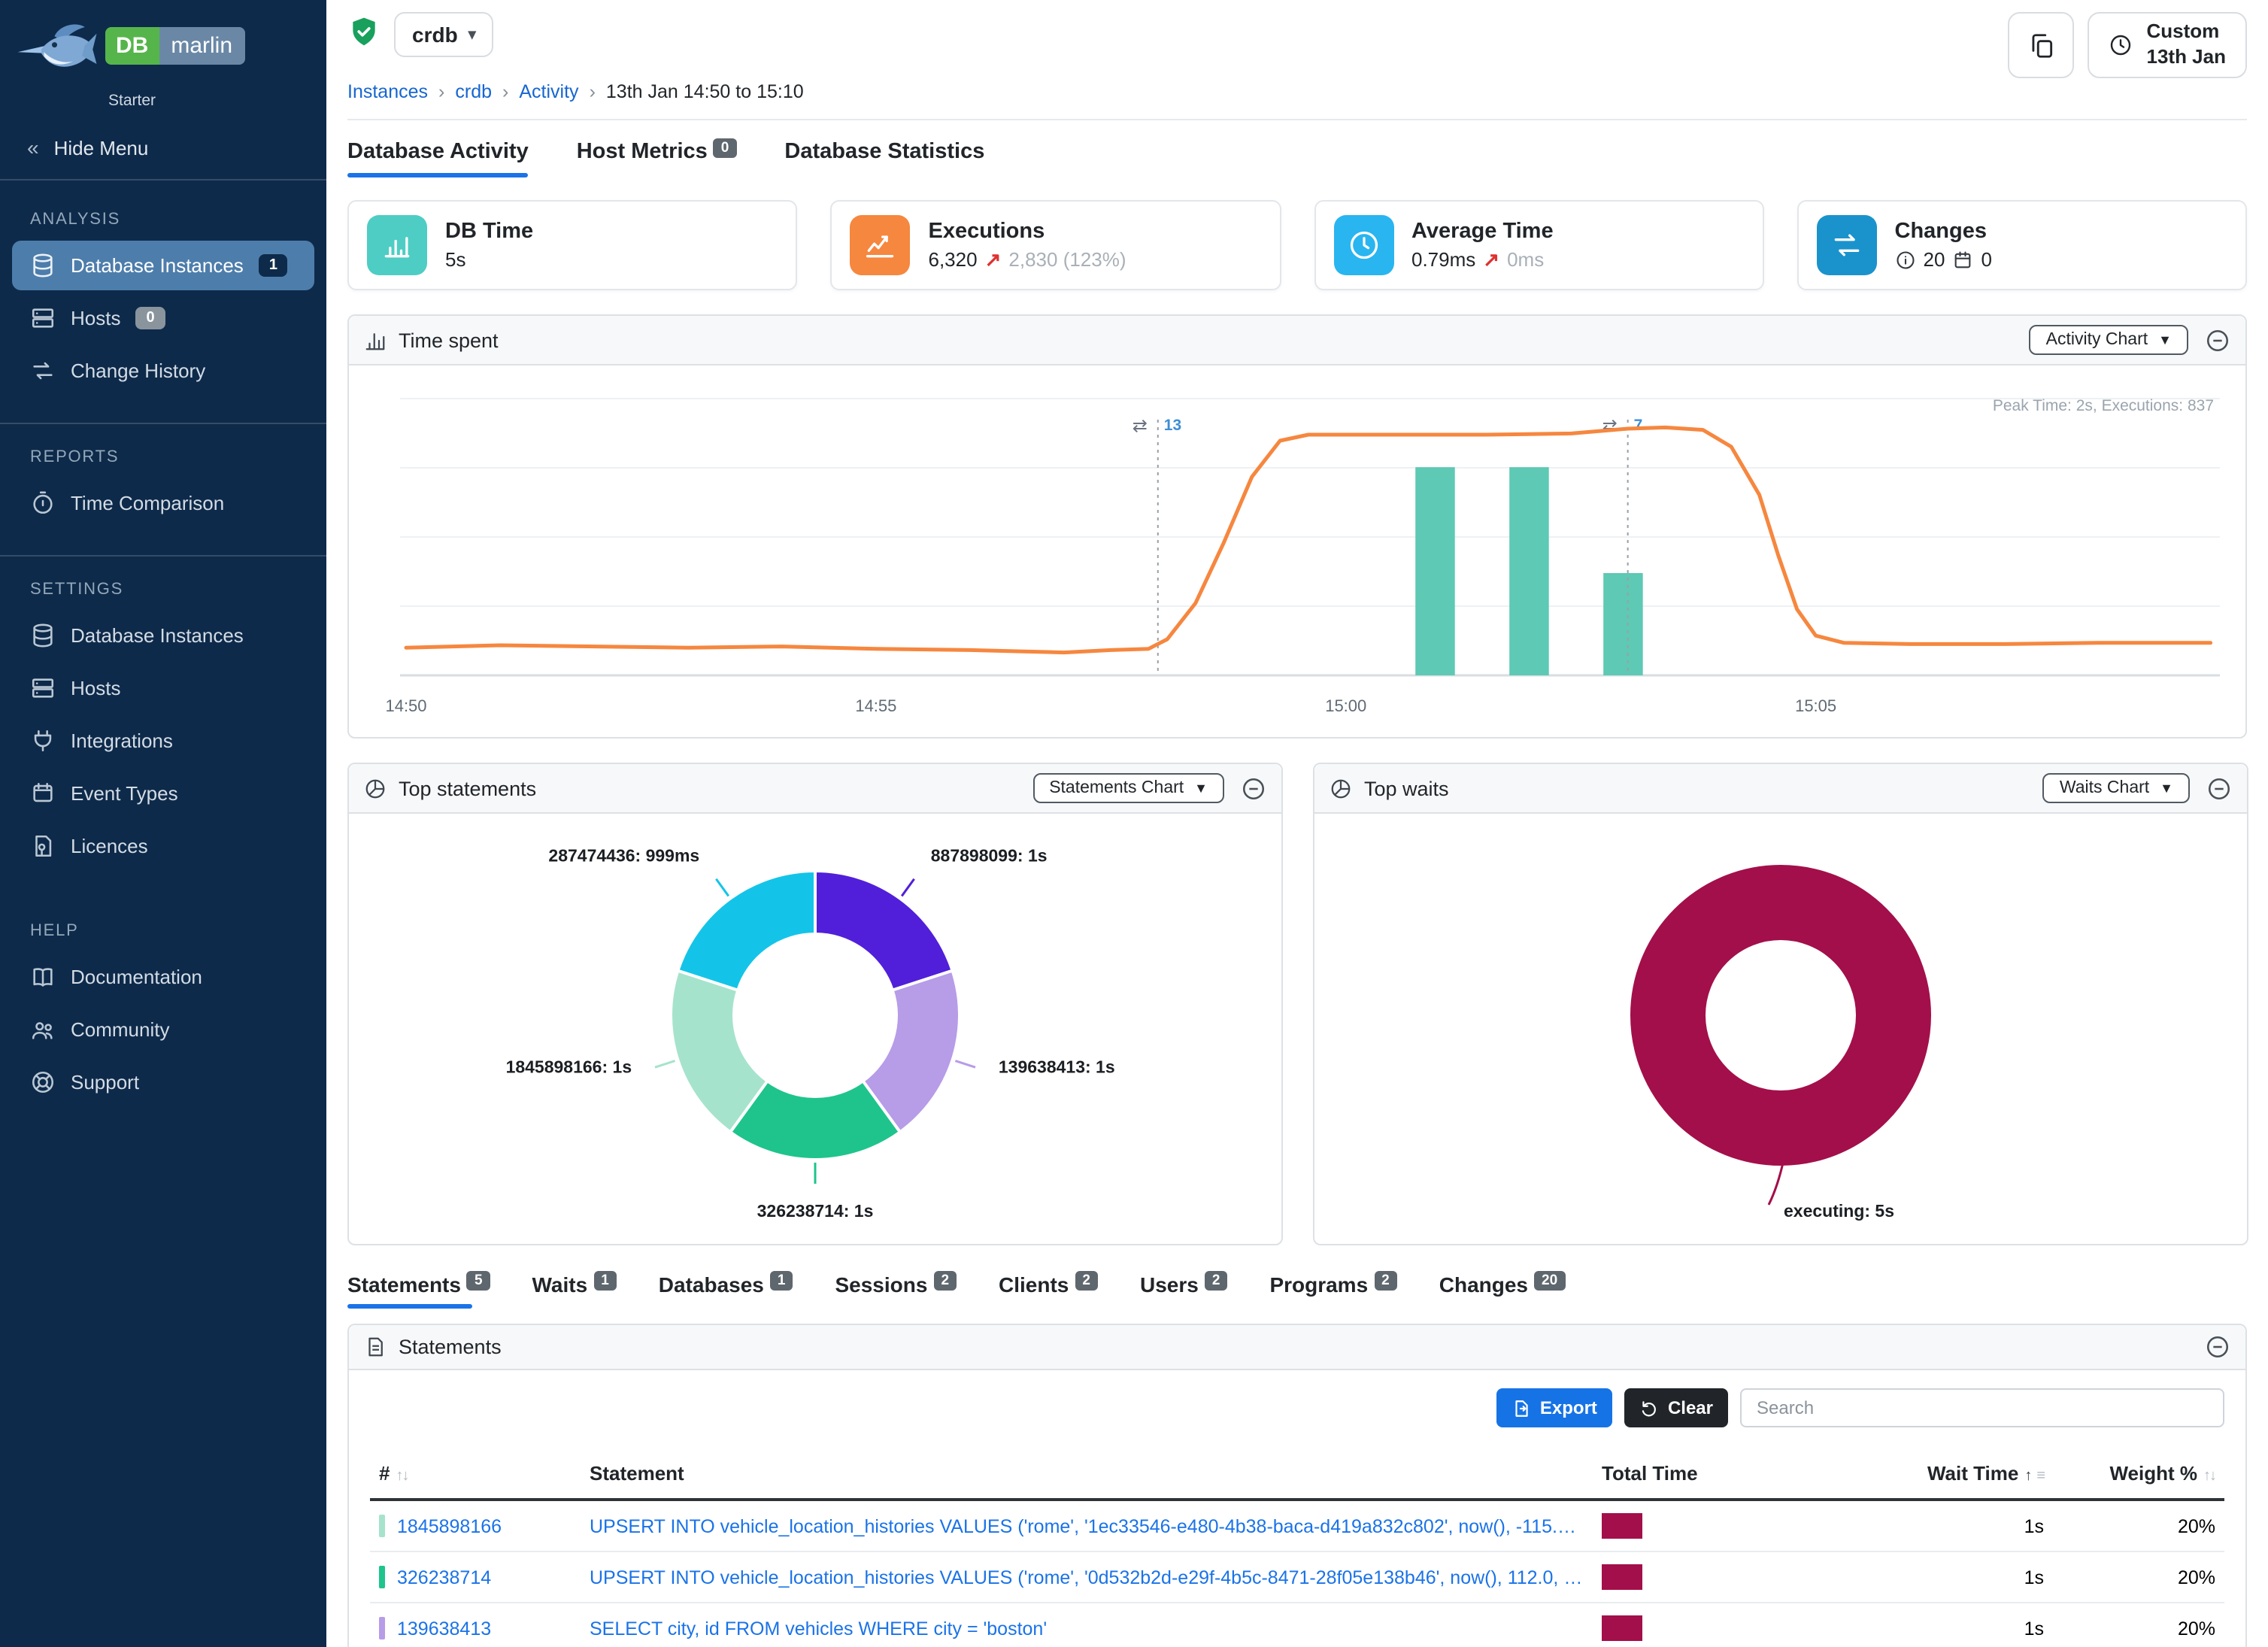 This screenshot has height=1647, width=2268. I want to click on statement-id-link: 1845898166, so click(449, 1526).